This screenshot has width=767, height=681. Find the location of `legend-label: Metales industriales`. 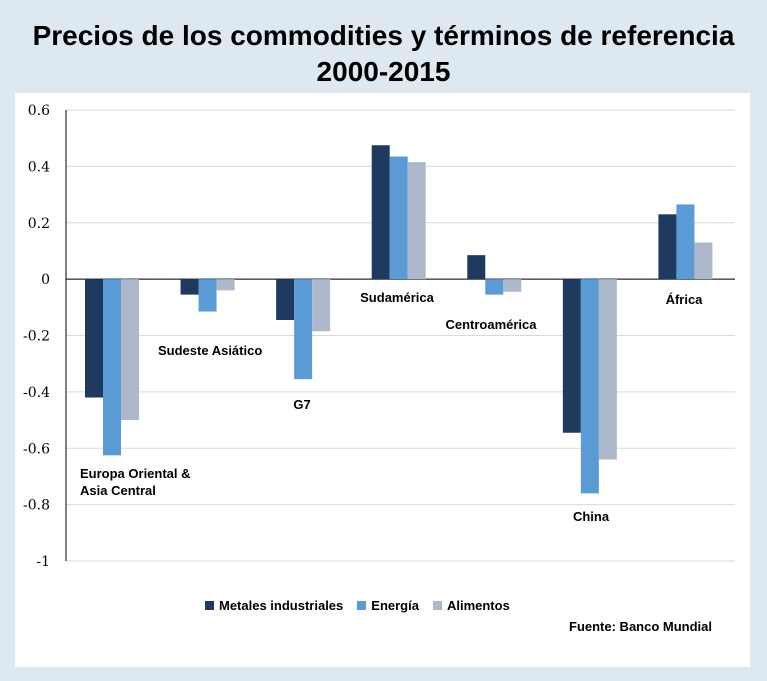

legend-label: Metales industriales is located at coordinates (281, 605).